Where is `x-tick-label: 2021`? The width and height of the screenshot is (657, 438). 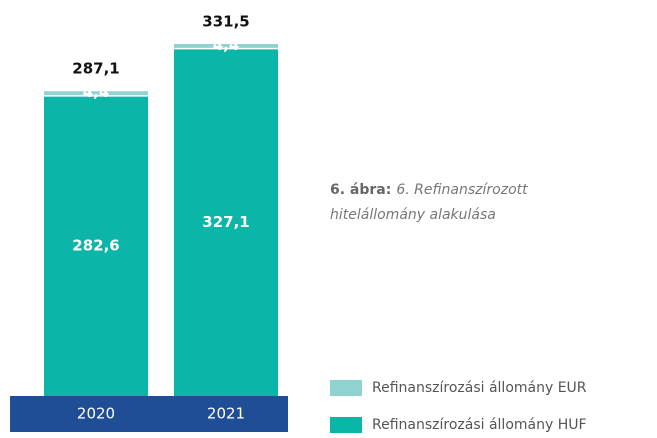
x-tick-label: 2021 is located at coordinates (226, 414).